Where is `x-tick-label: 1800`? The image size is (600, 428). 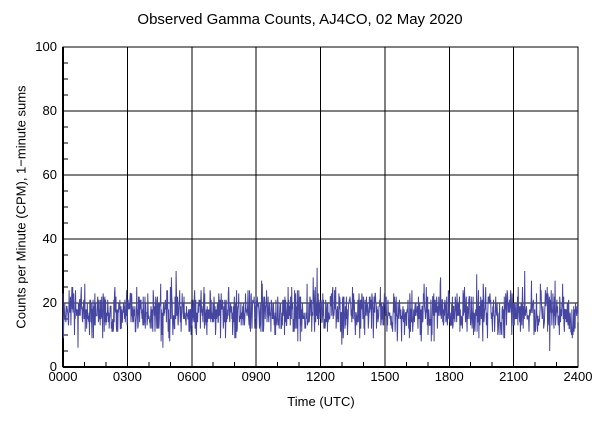
x-tick-label: 1800 is located at coordinates (449, 376).